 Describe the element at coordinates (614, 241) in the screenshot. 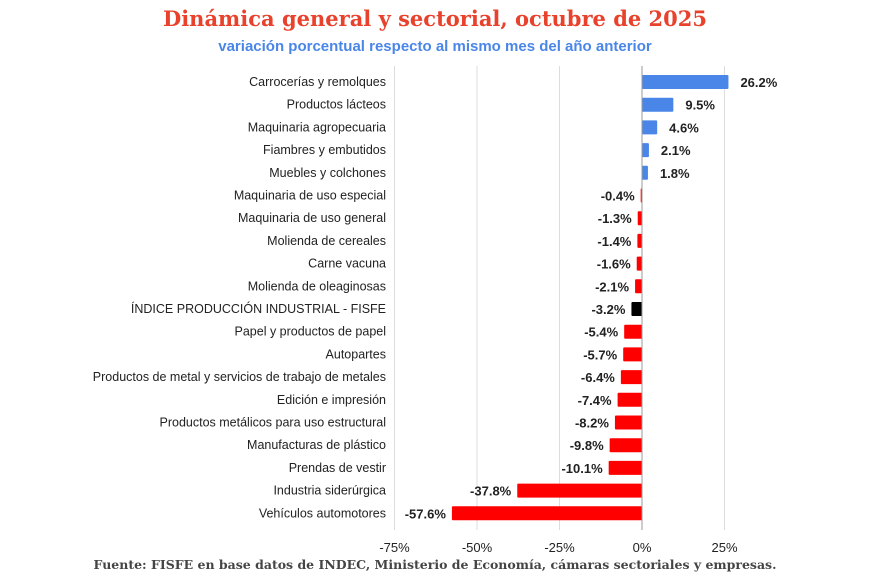

I see `data-label: -1.4%` at that location.